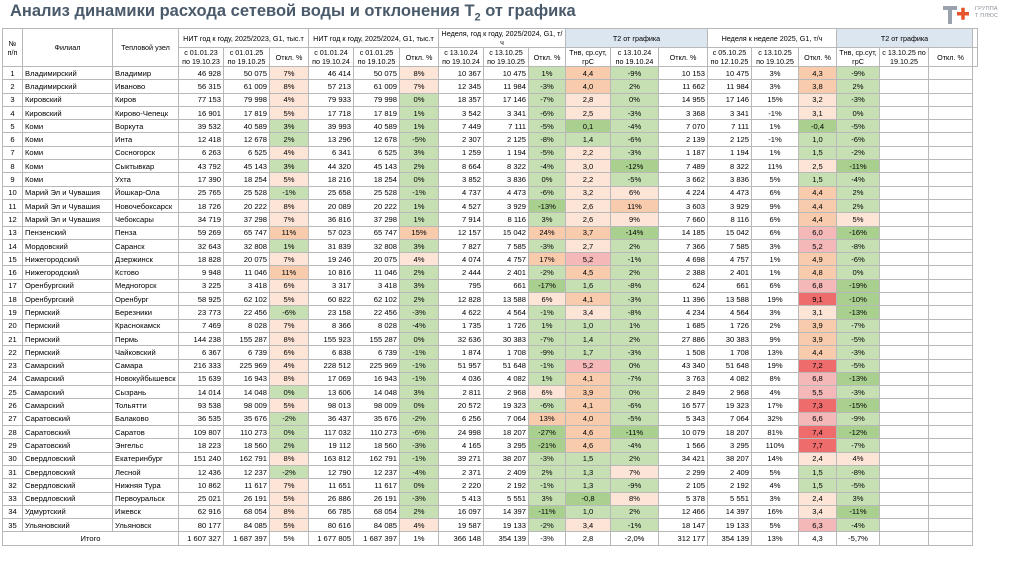 This screenshot has width=1024, height=574. Describe the element at coordinates (67, 498) in the screenshot. I see `table-cell: Свердловский` at that location.